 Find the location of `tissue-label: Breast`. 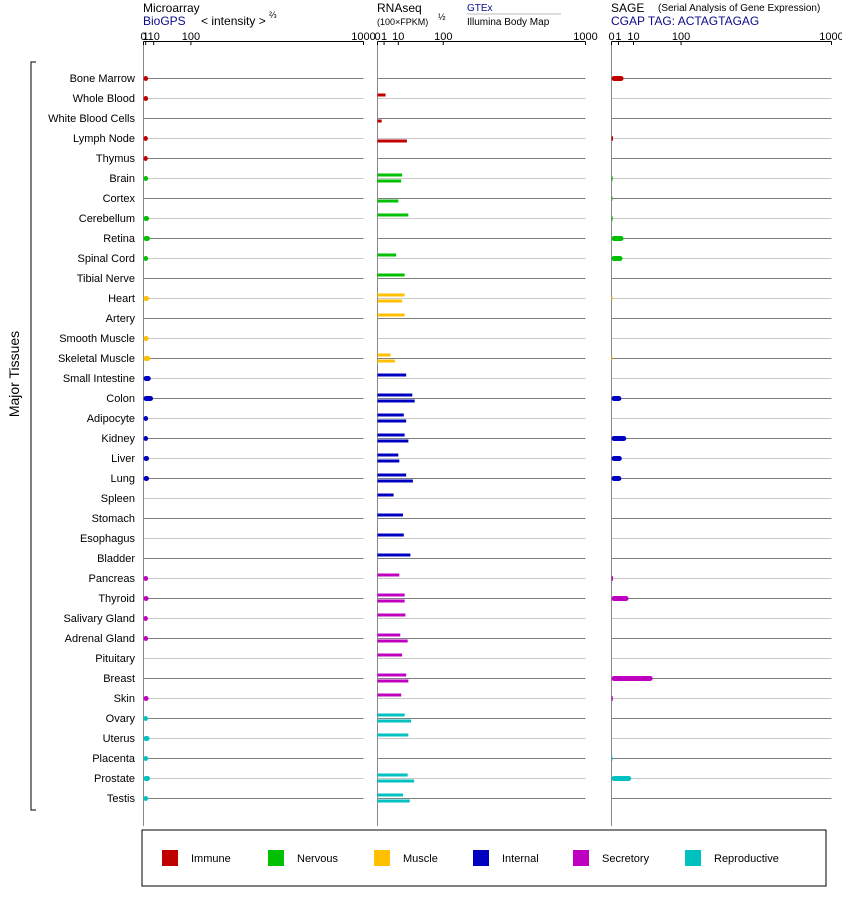

tissue-label: Breast is located at coordinates (119, 679).